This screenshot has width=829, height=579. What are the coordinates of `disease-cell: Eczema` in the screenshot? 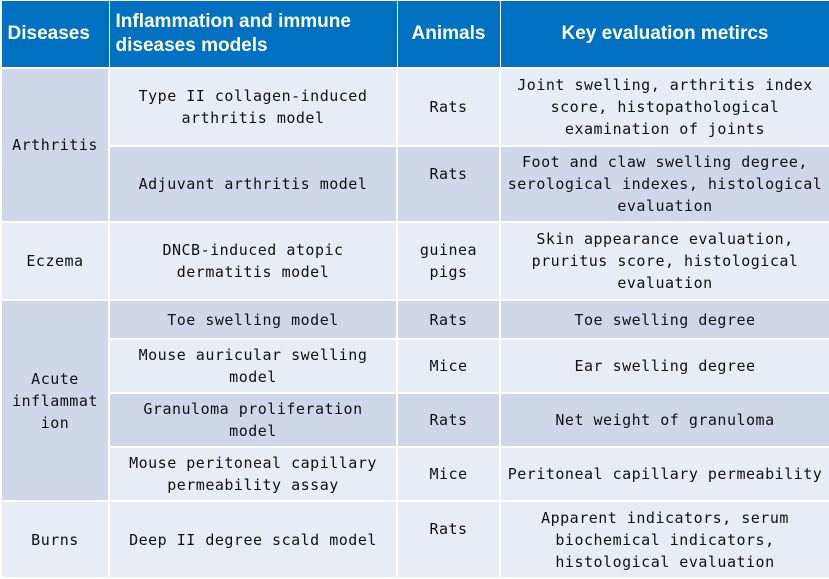 It's located at (55, 261).